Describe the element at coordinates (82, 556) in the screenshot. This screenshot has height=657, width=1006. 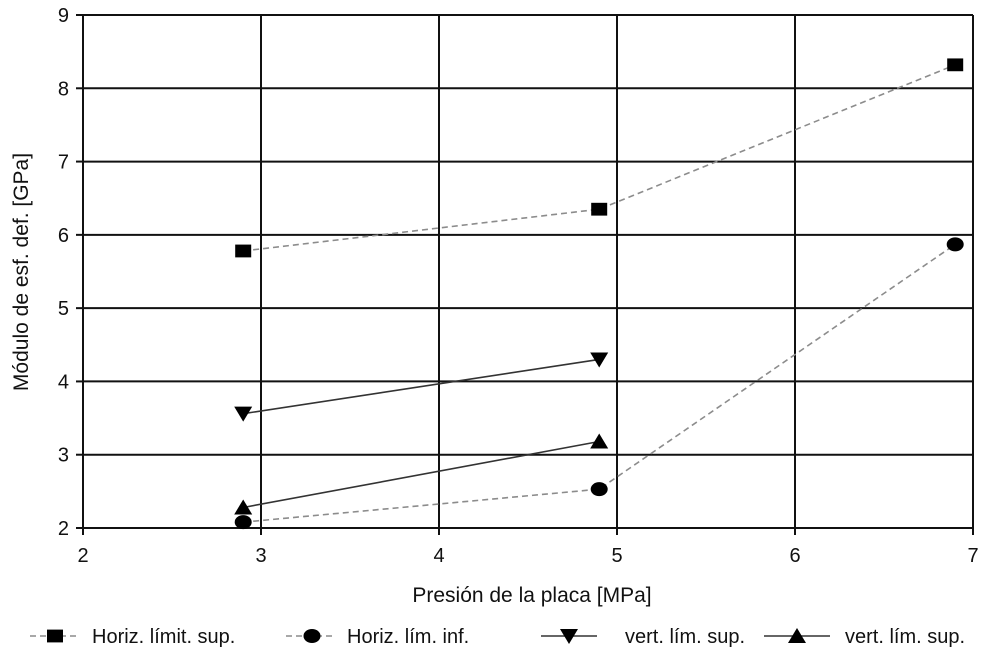
I see `x-tick-label: 2` at that location.